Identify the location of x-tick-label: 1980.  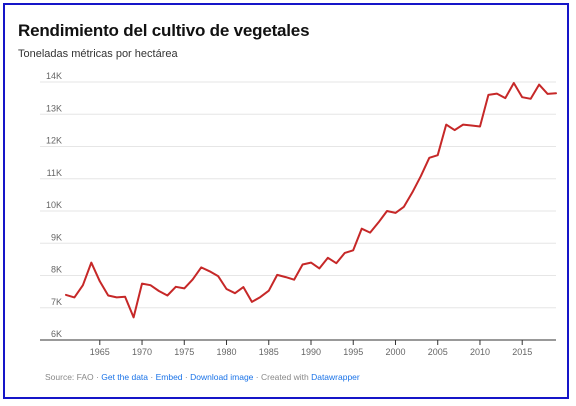
(227, 352).